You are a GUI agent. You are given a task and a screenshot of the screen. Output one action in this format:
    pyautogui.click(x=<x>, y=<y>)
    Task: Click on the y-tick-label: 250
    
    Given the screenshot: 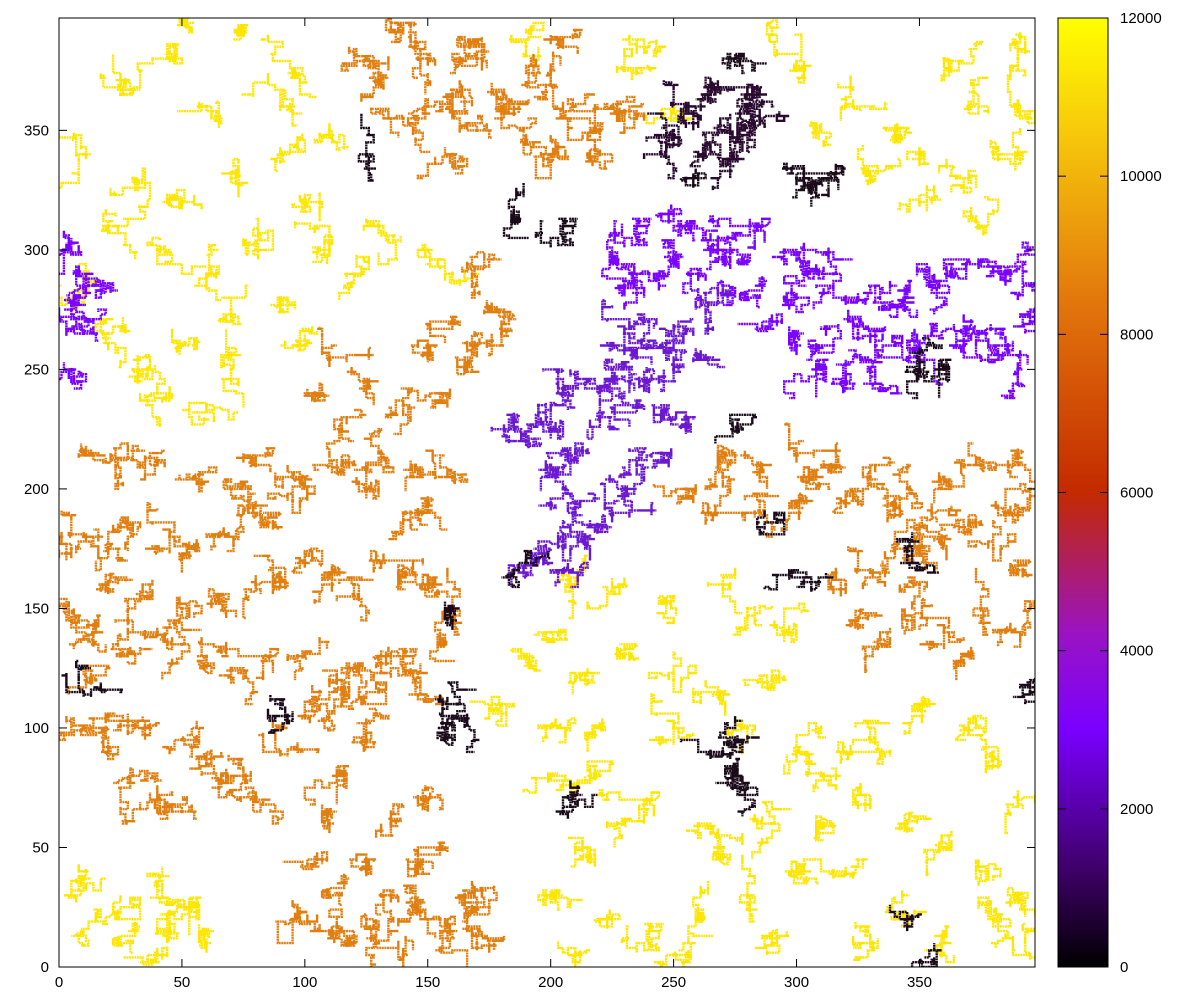 What is the action you would take?
    pyautogui.click(x=36, y=369)
    